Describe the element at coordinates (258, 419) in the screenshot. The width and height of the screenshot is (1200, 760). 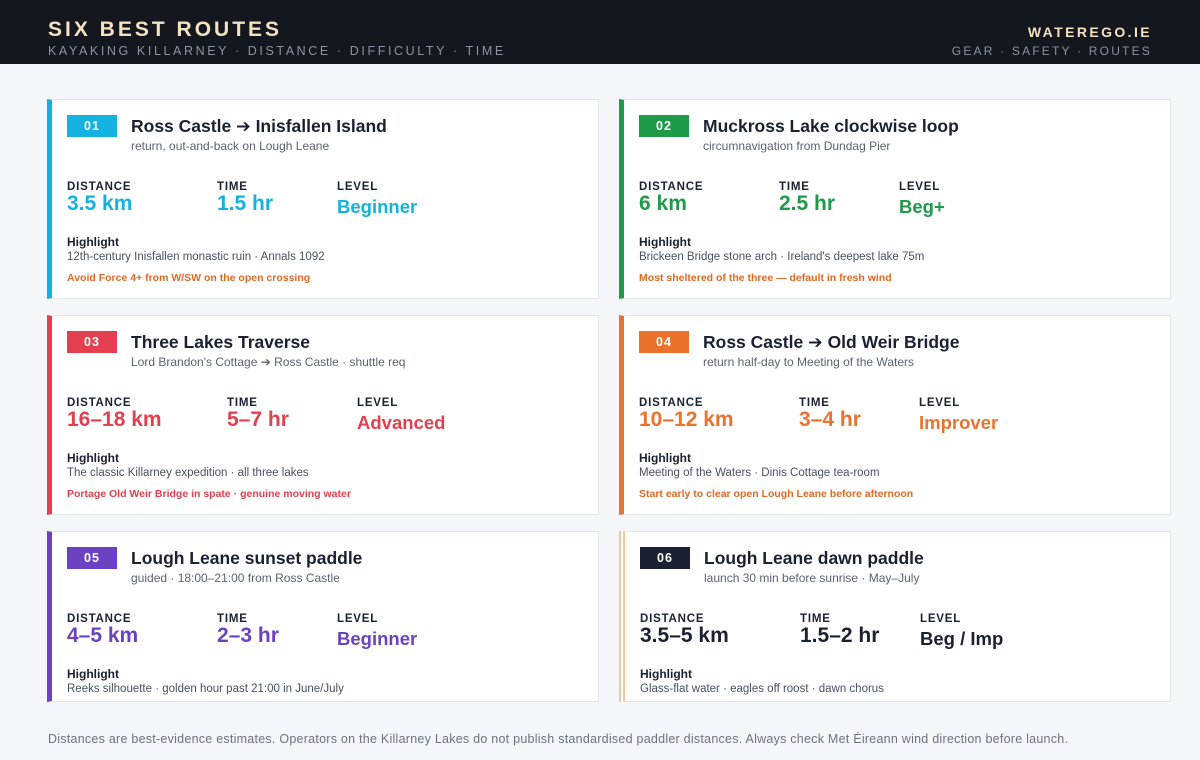
I see `time-value: 5–7 hr` at that location.